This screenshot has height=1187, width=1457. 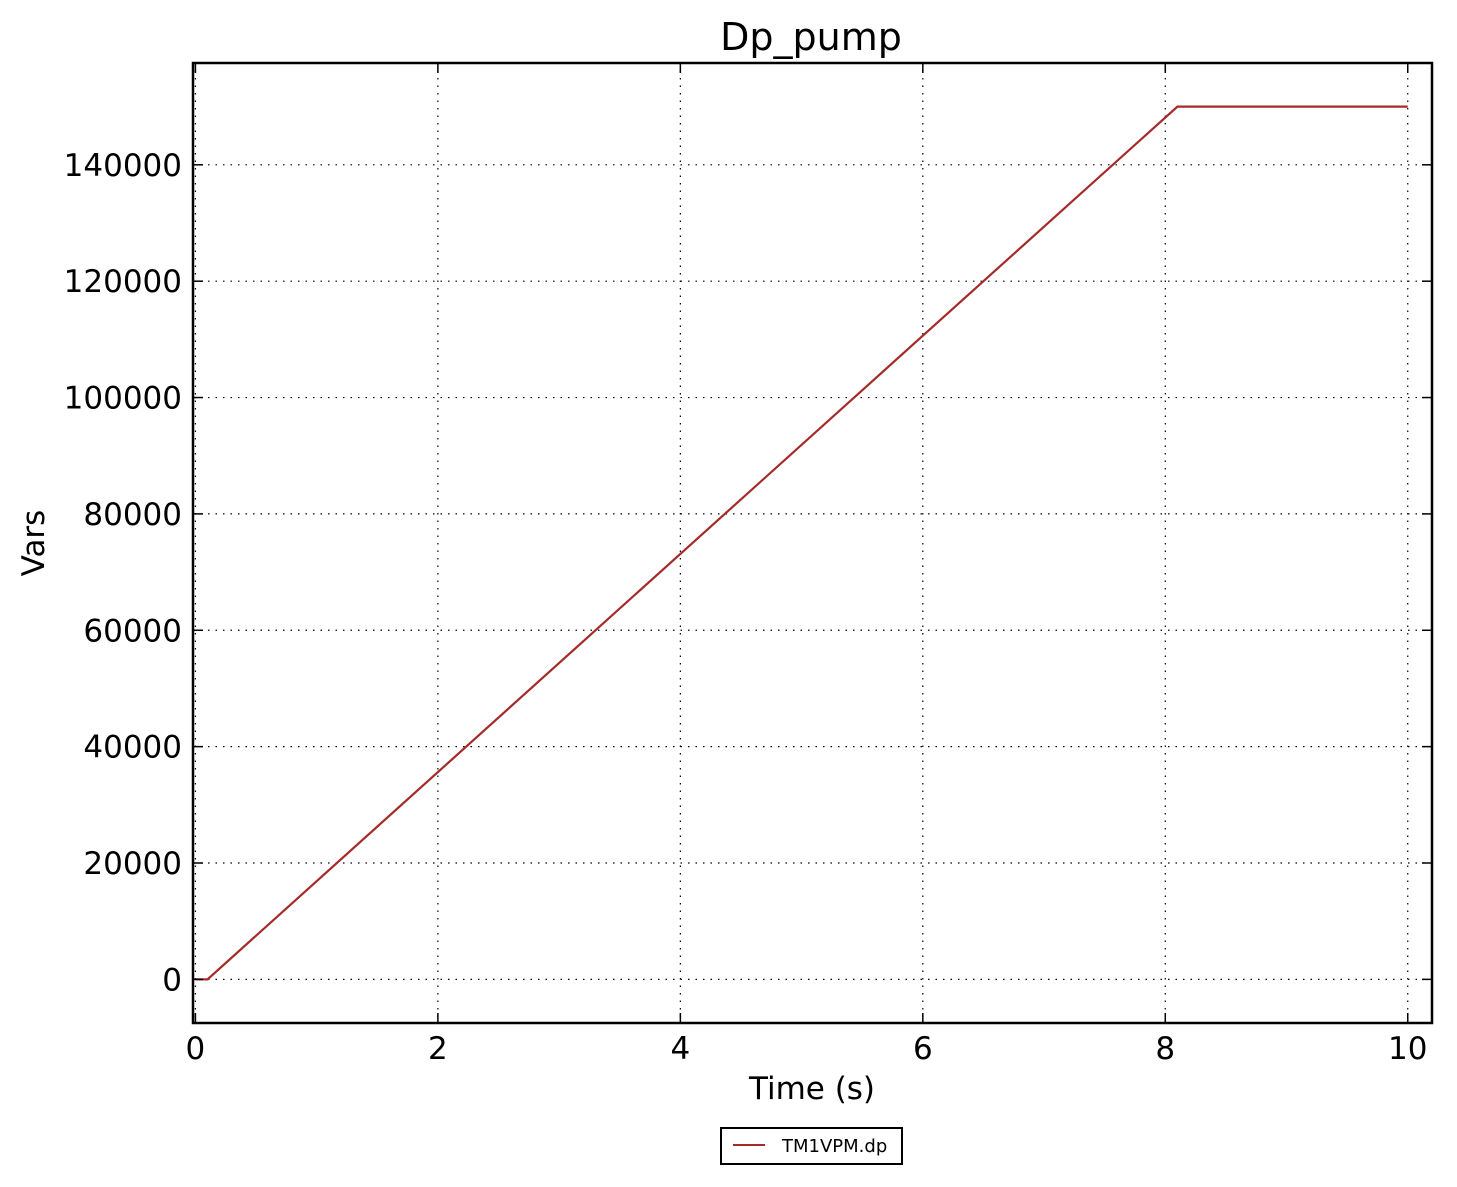 I want to click on y-axis-label: Vars, so click(x=34, y=543).